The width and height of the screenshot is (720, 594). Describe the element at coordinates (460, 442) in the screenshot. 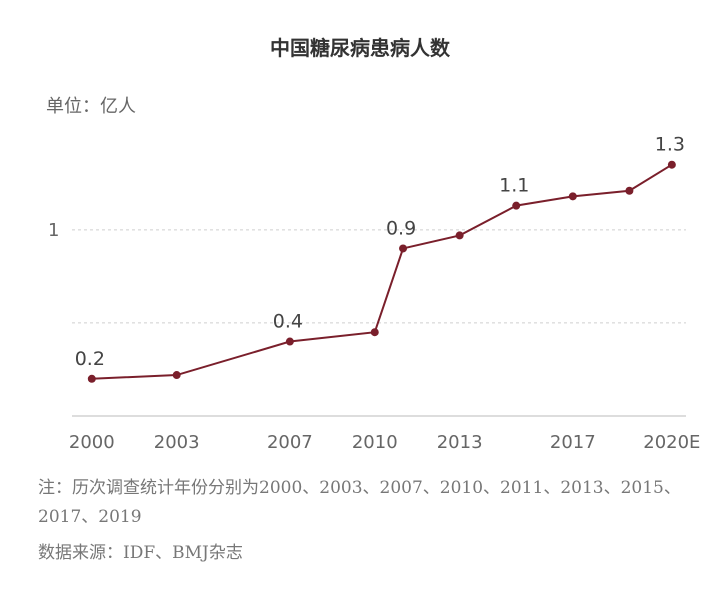

I see `x-tick-label: 2013` at that location.